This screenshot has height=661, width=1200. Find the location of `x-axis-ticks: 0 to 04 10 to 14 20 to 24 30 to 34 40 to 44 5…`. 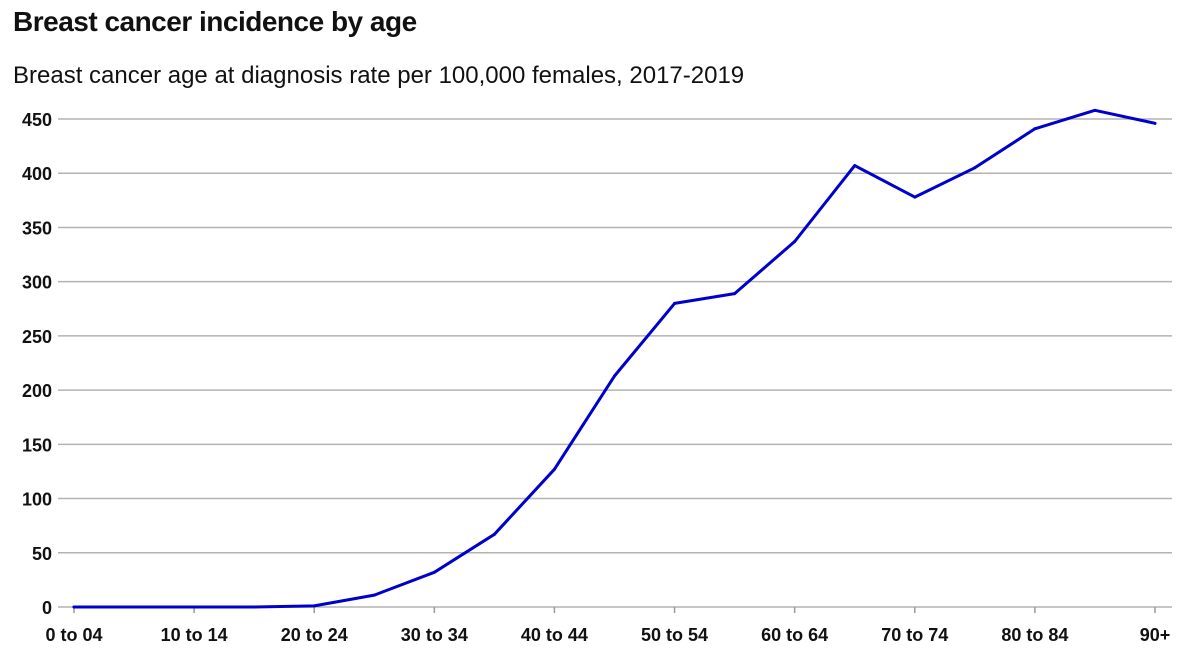

x-axis-ticks: 0 to 04 10 to 14 20 to 24 30 to 34 40 to 44 5… is located at coordinates (607, 626).